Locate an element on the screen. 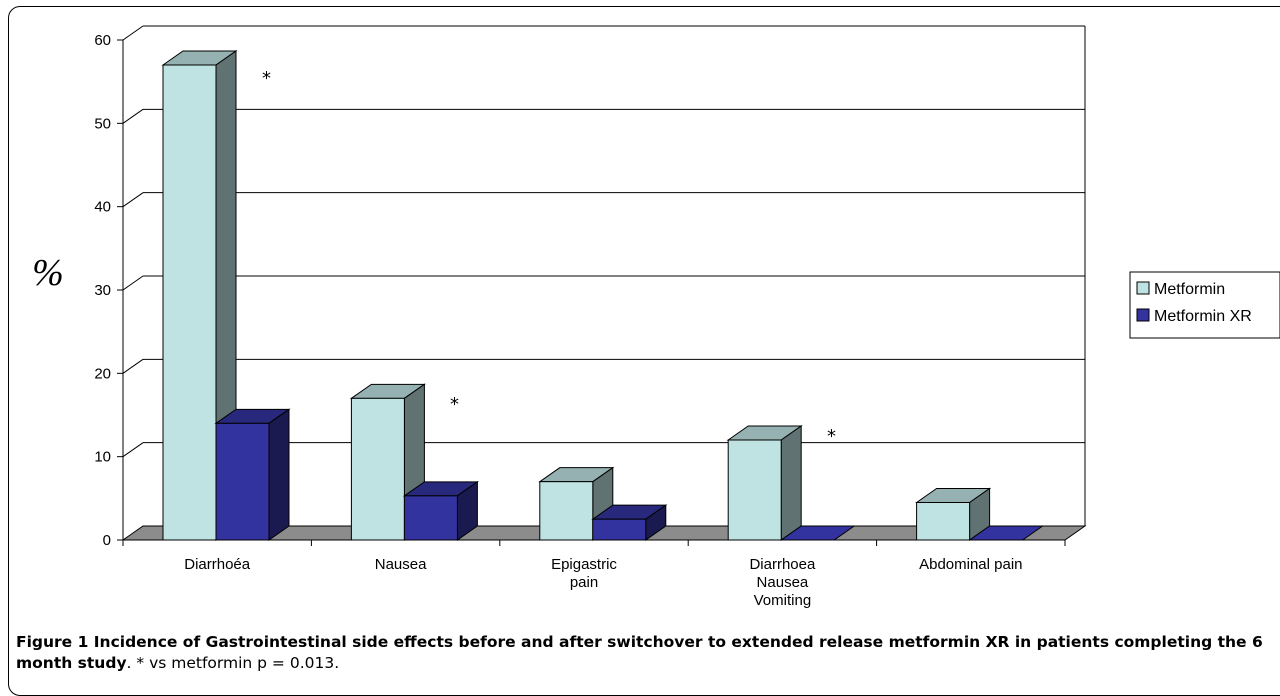 The image size is (1280, 696). legend-label: Metformin is located at coordinates (1189, 289).